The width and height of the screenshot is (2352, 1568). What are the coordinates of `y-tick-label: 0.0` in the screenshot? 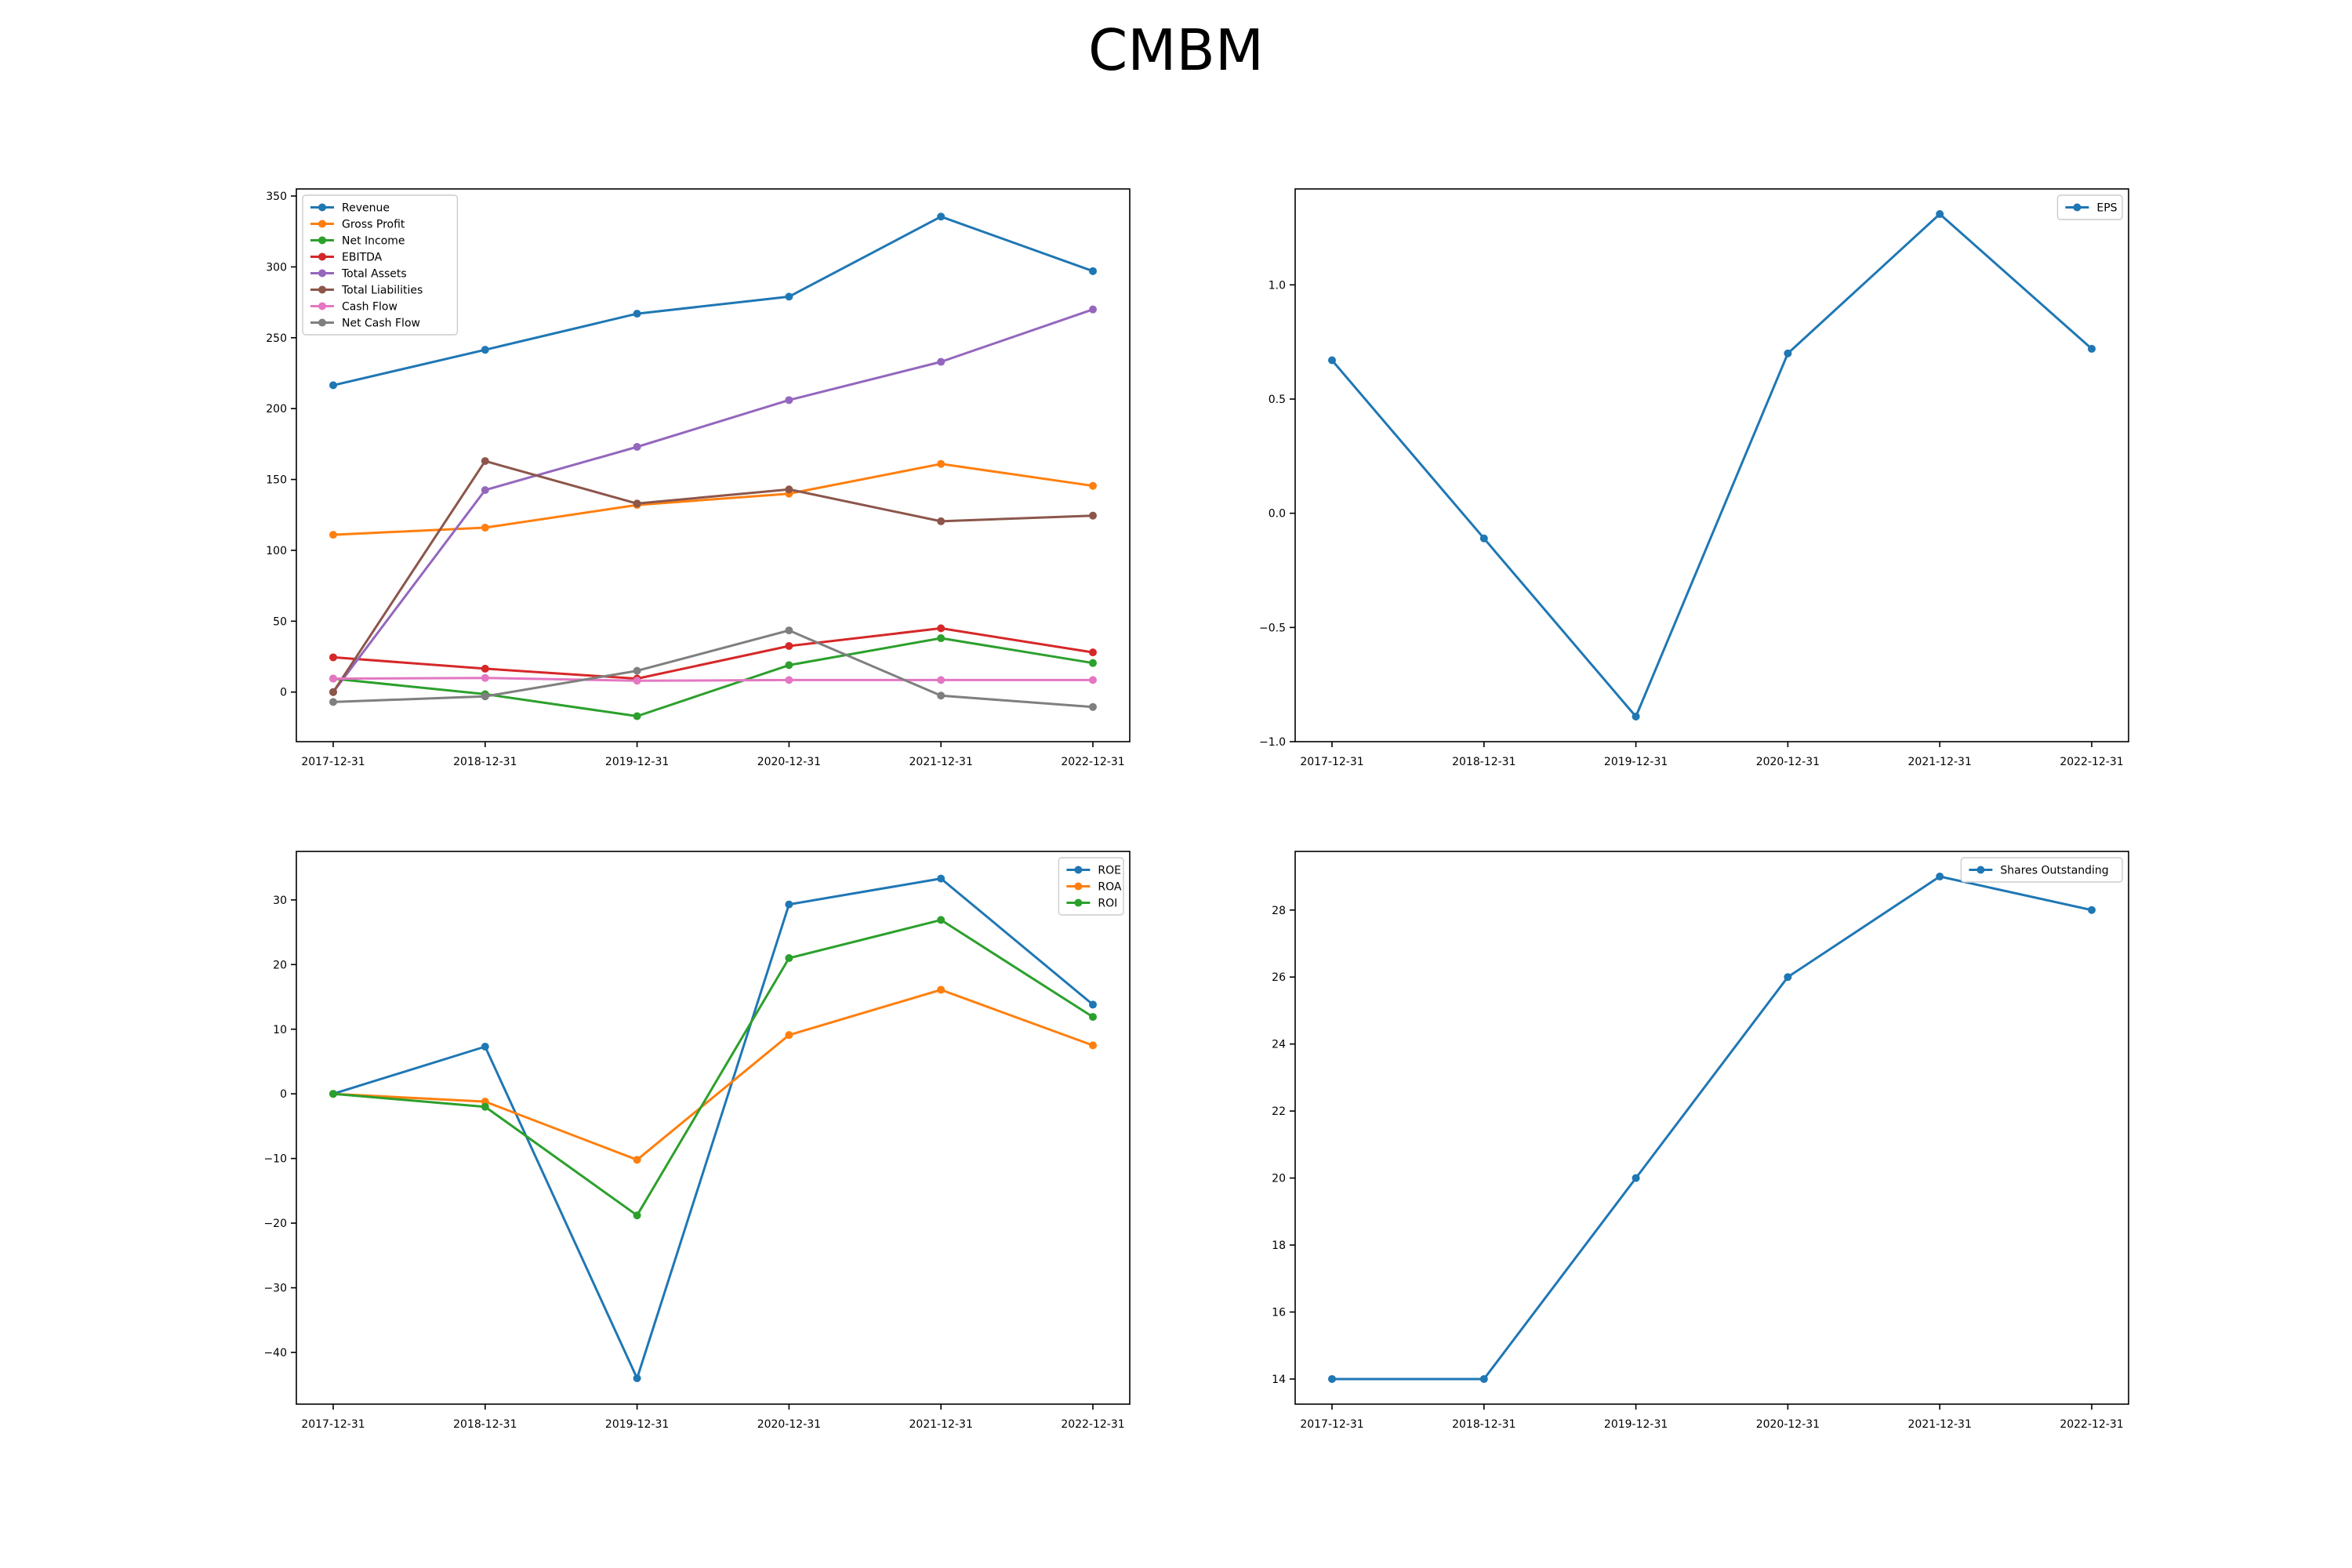 It's located at (1277, 514).